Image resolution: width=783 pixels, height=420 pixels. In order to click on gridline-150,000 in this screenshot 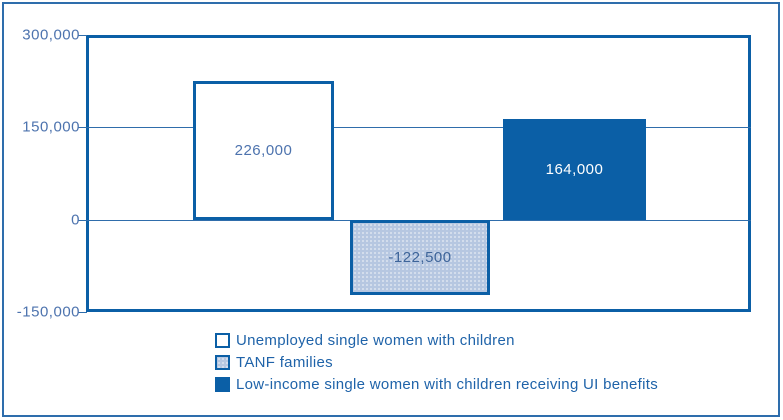, I will do `click(418, 128)`.